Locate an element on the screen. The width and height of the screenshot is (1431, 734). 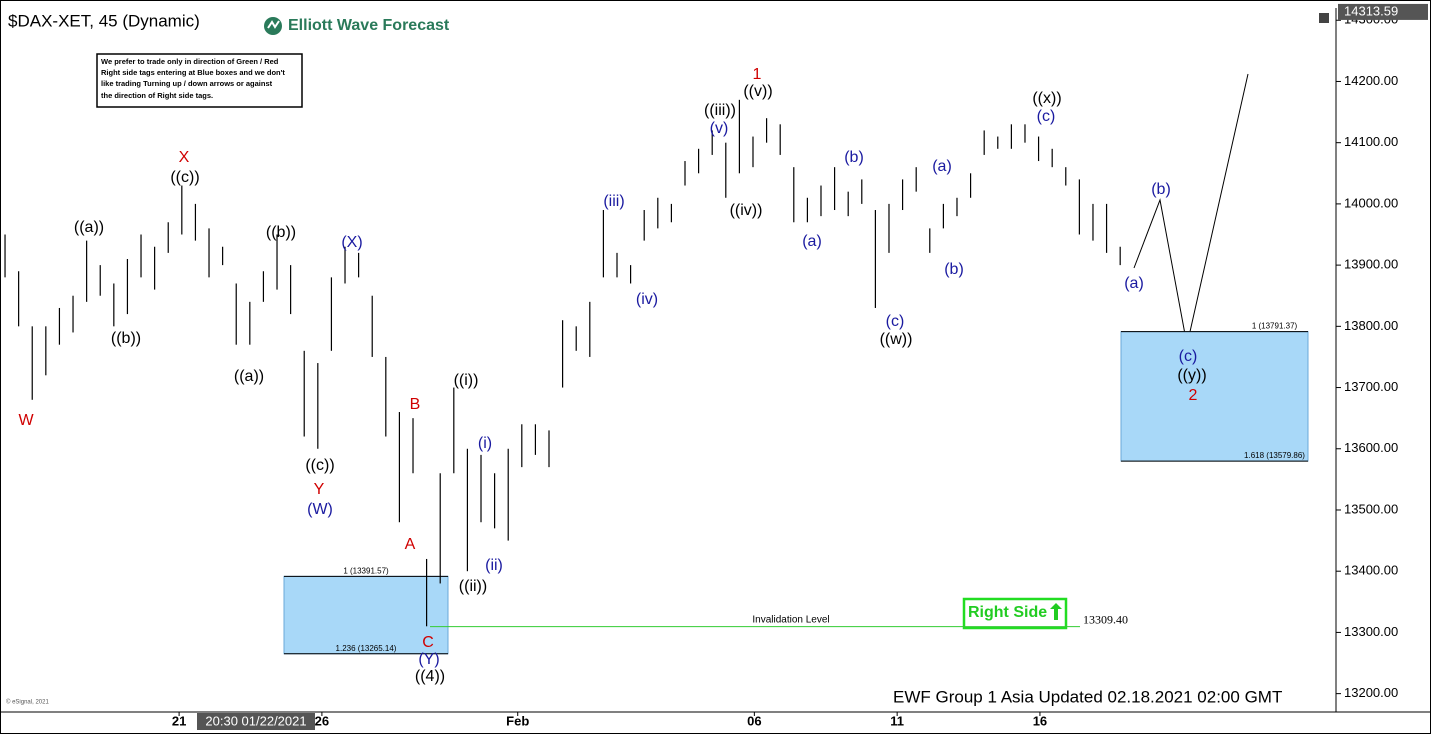
chart-title: $DAX-XET, 45 (Dynamic) is located at coordinates (104, 20).